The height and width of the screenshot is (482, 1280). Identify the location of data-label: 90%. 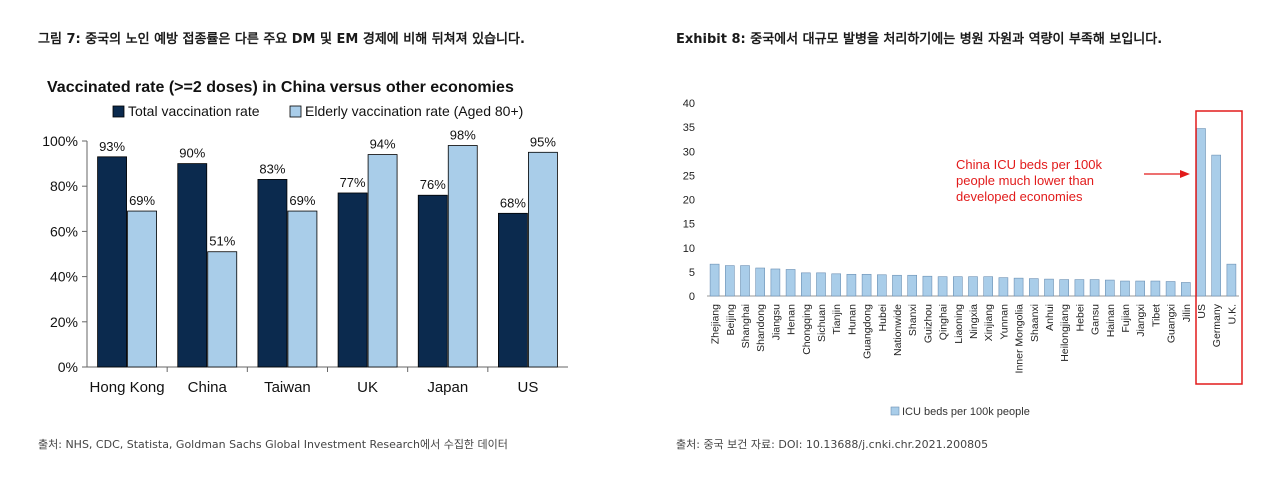
(192, 153).